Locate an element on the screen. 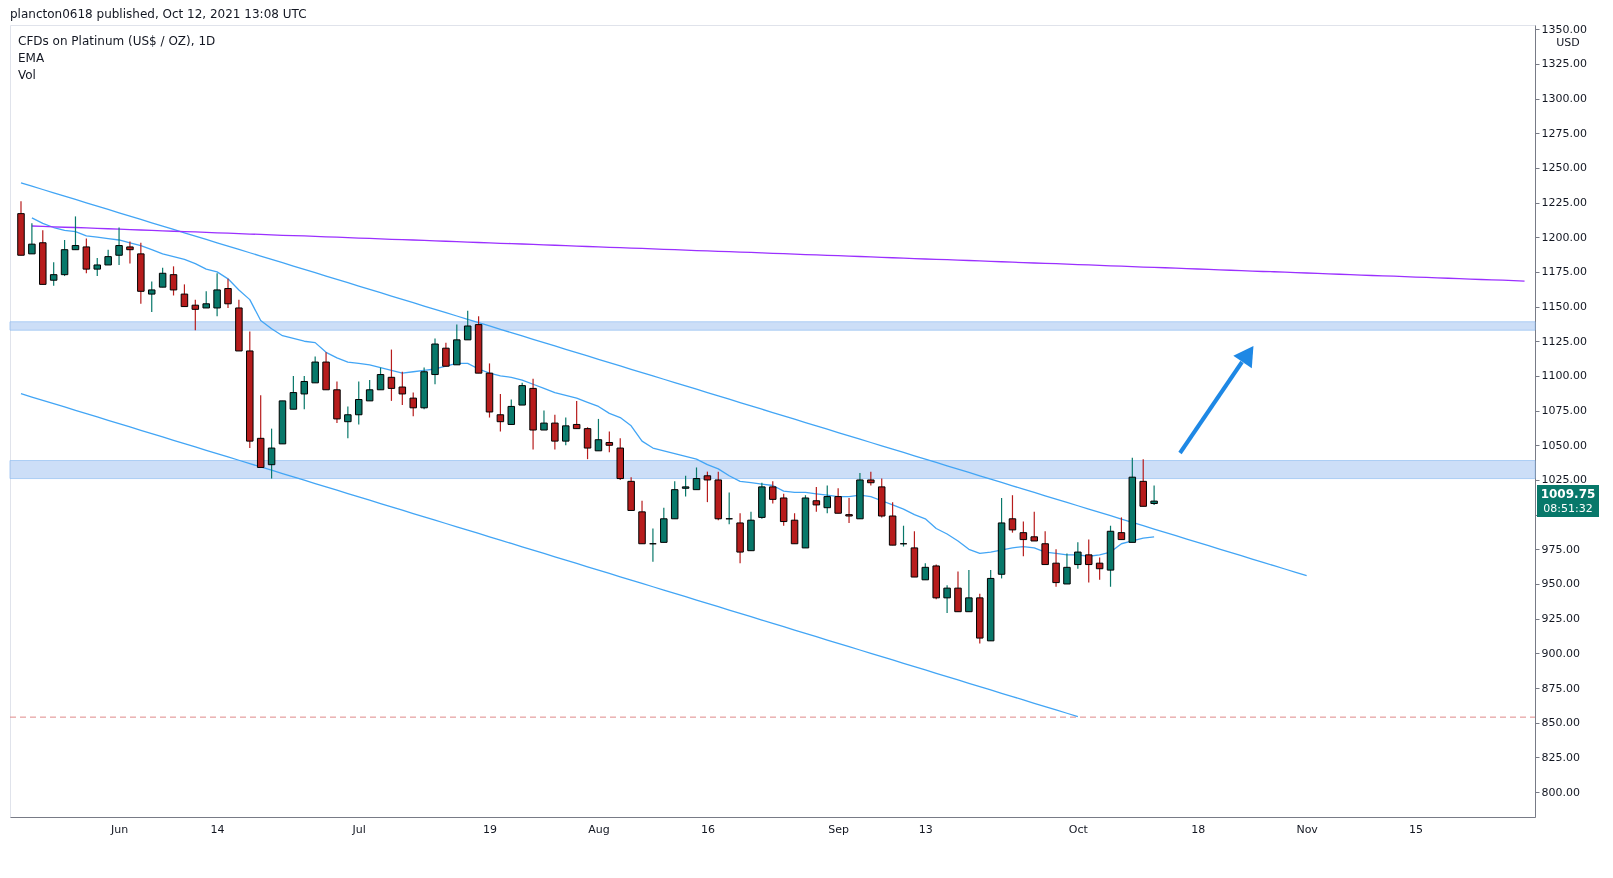 Image resolution: width=1613 pixels, height=878 pixels. text: CFDs on Platinum (US$ / OZ), 1D is located at coordinates (117, 41).